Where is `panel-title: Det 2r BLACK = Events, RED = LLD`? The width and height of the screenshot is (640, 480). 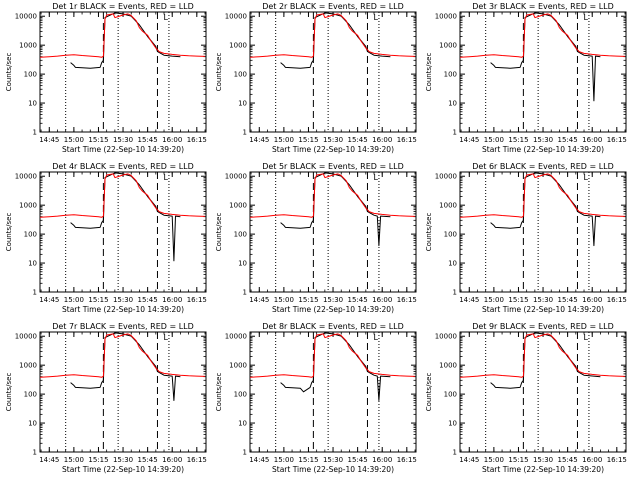
panel-title: Det 2r BLACK = Events, RED = LLD is located at coordinates (333, 6).